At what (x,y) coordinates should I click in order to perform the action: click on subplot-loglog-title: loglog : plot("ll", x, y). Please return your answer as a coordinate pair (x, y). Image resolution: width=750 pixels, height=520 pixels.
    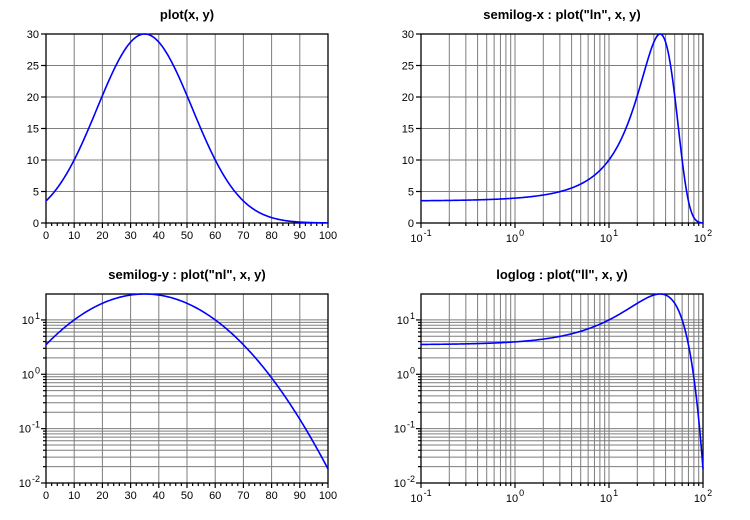
    Looking at the image, I should click on (562, 274).